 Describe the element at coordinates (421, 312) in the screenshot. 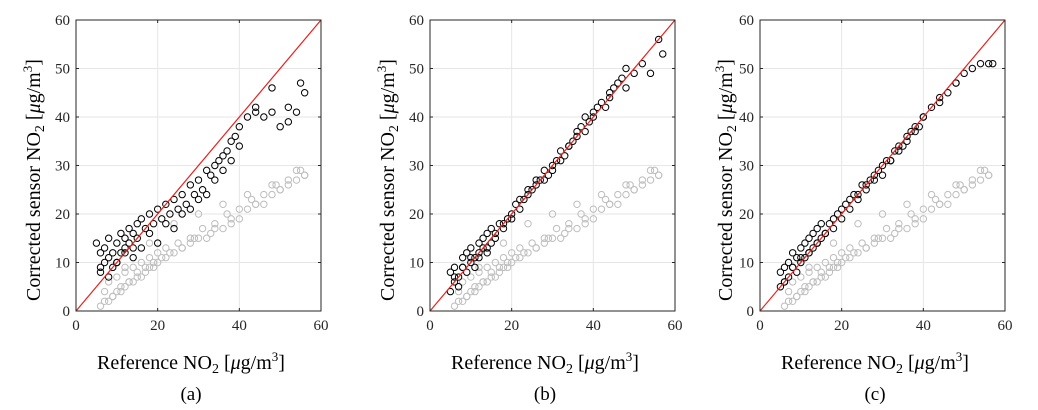

I see `y-tick-label: 0` at that location.